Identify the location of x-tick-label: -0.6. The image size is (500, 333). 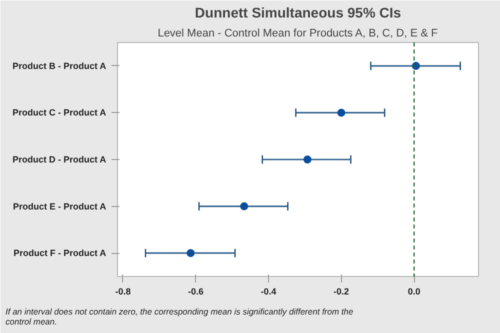
(196, 291).